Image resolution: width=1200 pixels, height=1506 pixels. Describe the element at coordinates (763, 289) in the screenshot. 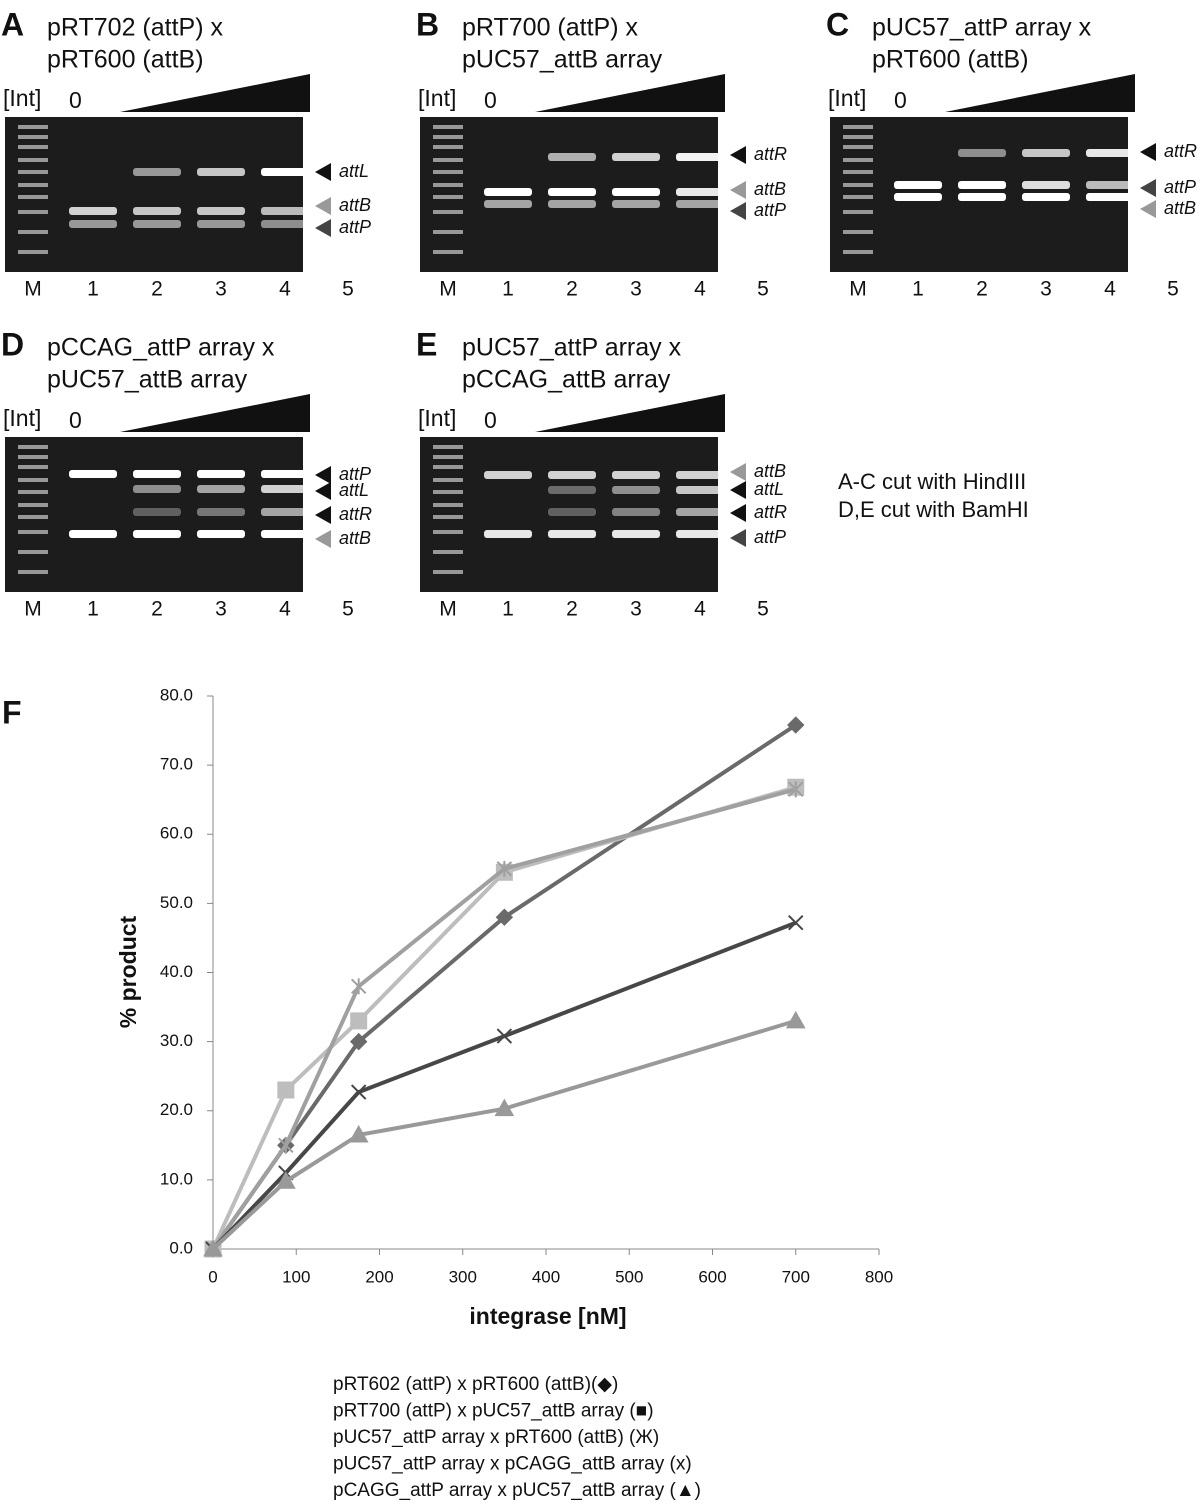

I see `lane-label: 5` at that location.